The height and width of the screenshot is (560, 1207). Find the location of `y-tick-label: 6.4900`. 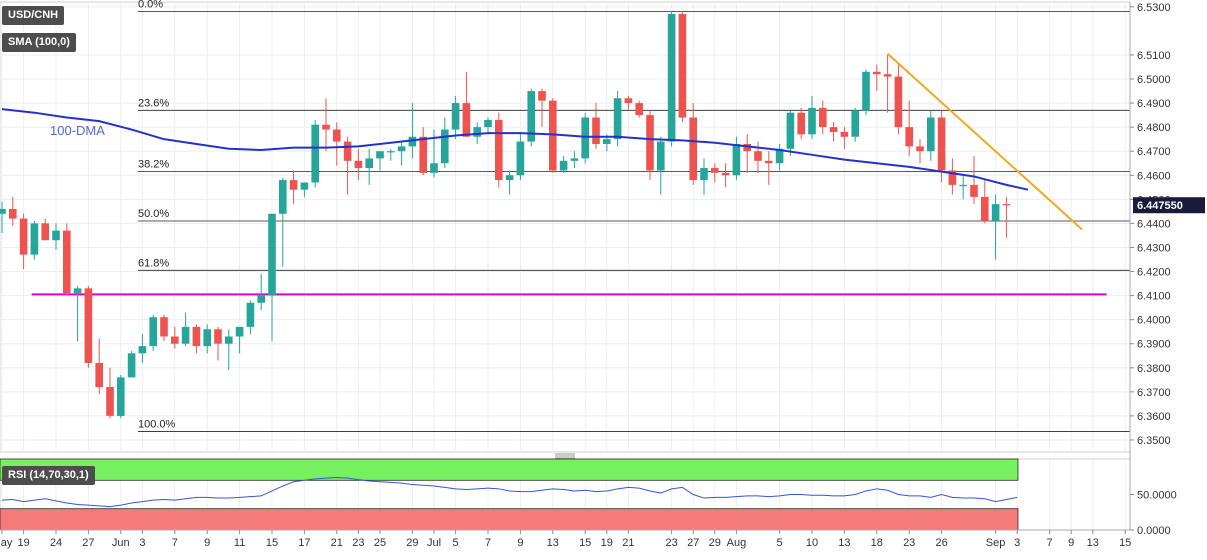

y-tick-label: 6.4900 is located at coordinates (1154, 104).